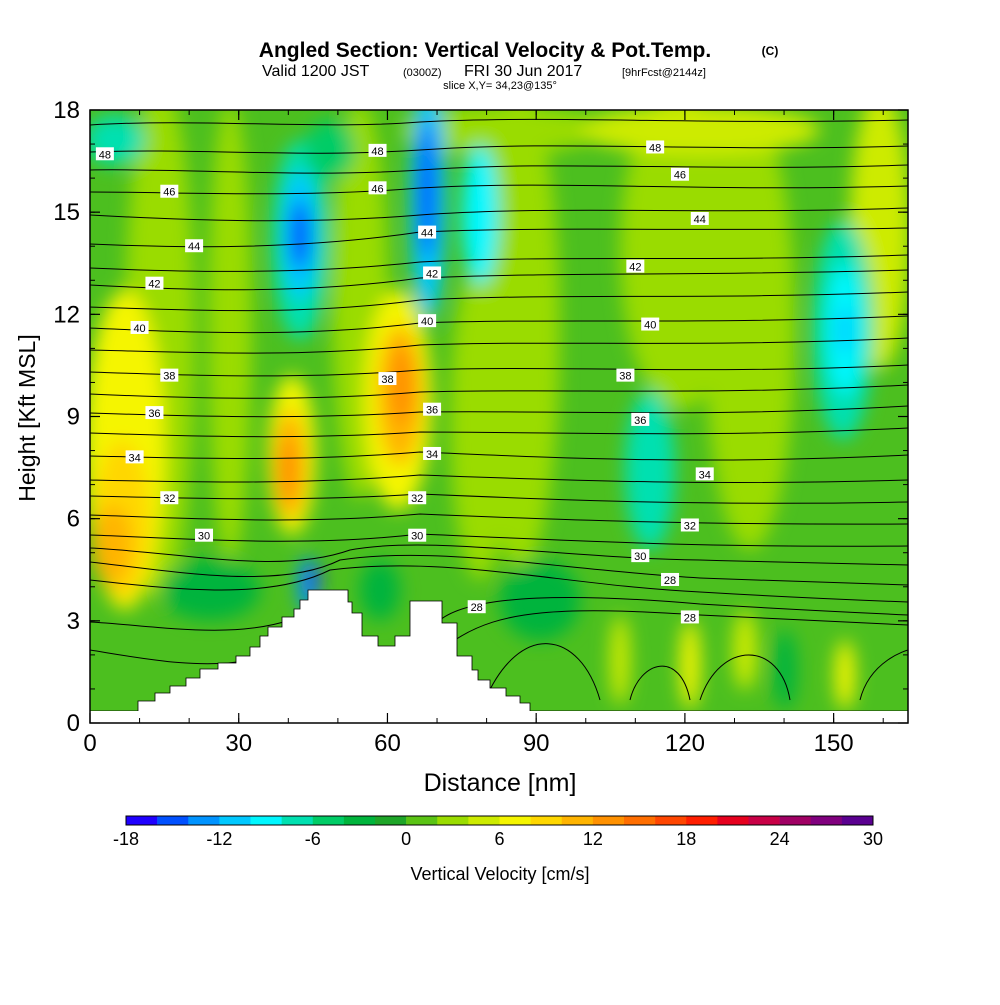 Image resolution: width=1000 pixels, height=1005 pixels. Describe the element at coordinates (66, 314) in the screenshot. I see `y-tick-label: 12` at that location.